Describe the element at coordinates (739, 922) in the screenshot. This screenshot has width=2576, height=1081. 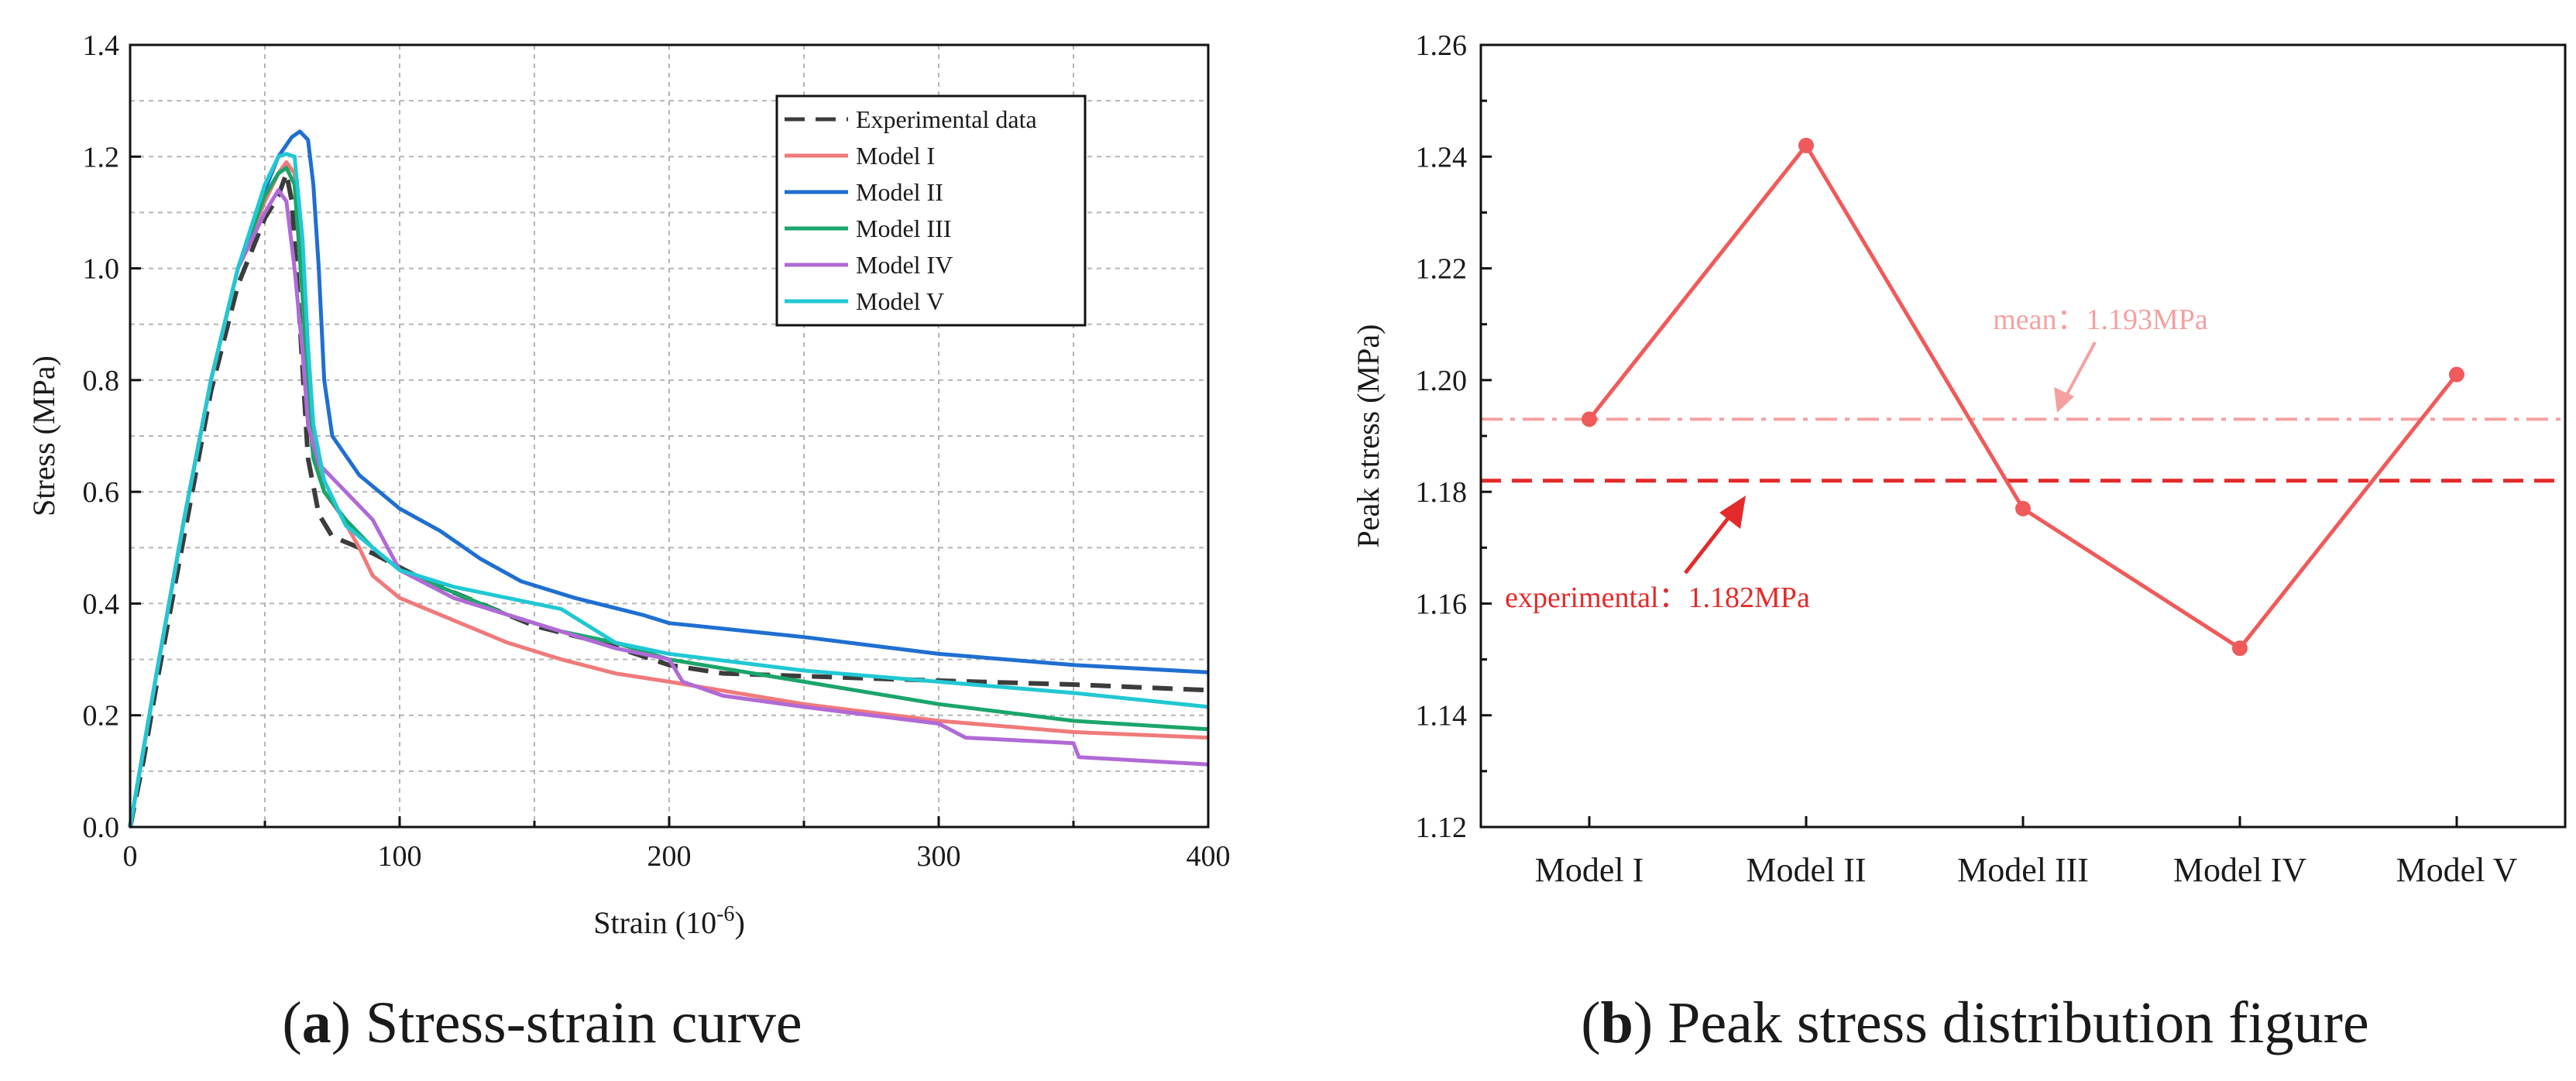
I see `x-axis-title-suffix: )` at that location.